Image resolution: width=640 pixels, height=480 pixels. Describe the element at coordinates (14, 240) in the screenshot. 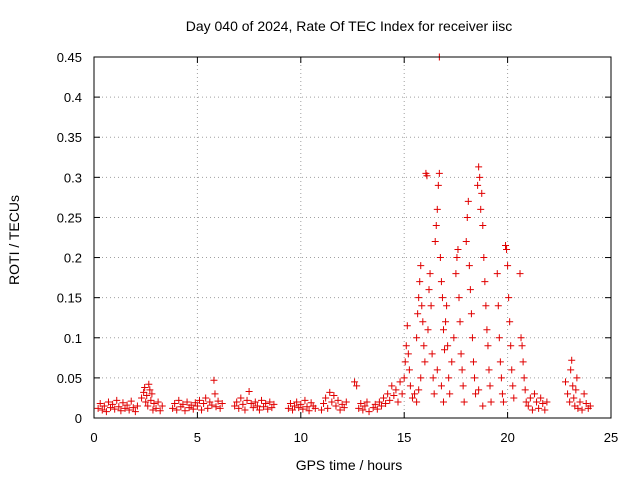

I see `y-axis-label: ROTI / TECUs` at that location.